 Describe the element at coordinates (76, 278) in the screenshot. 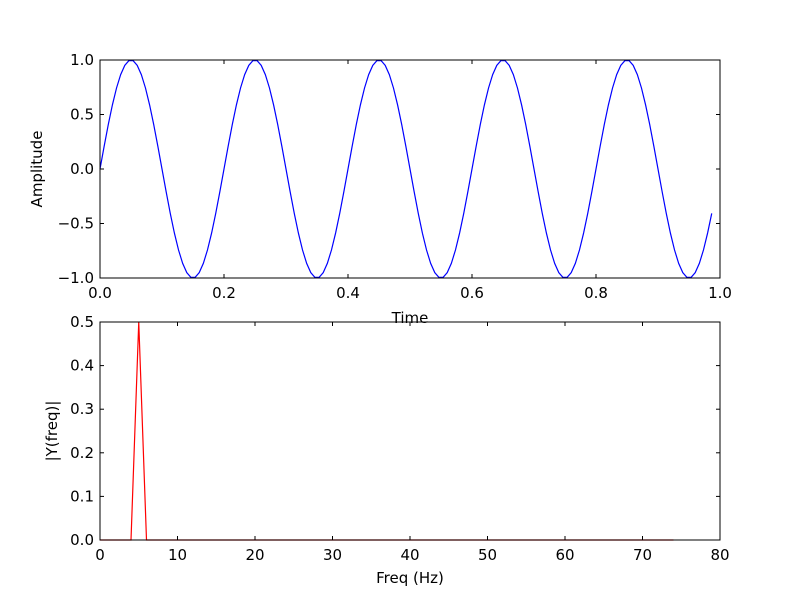

I see `time-y-tick-label: −1.0` at that location.